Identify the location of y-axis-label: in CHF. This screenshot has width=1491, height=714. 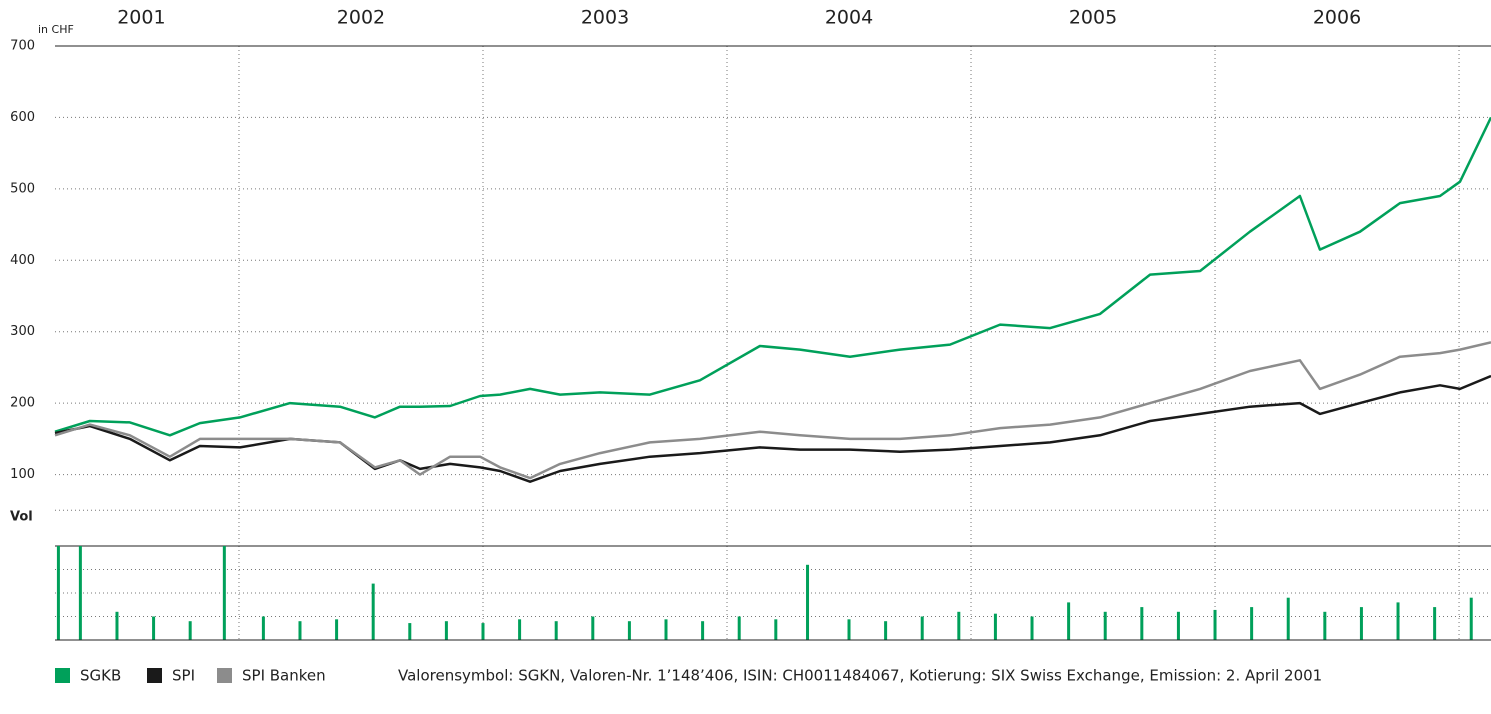
(56, 29).